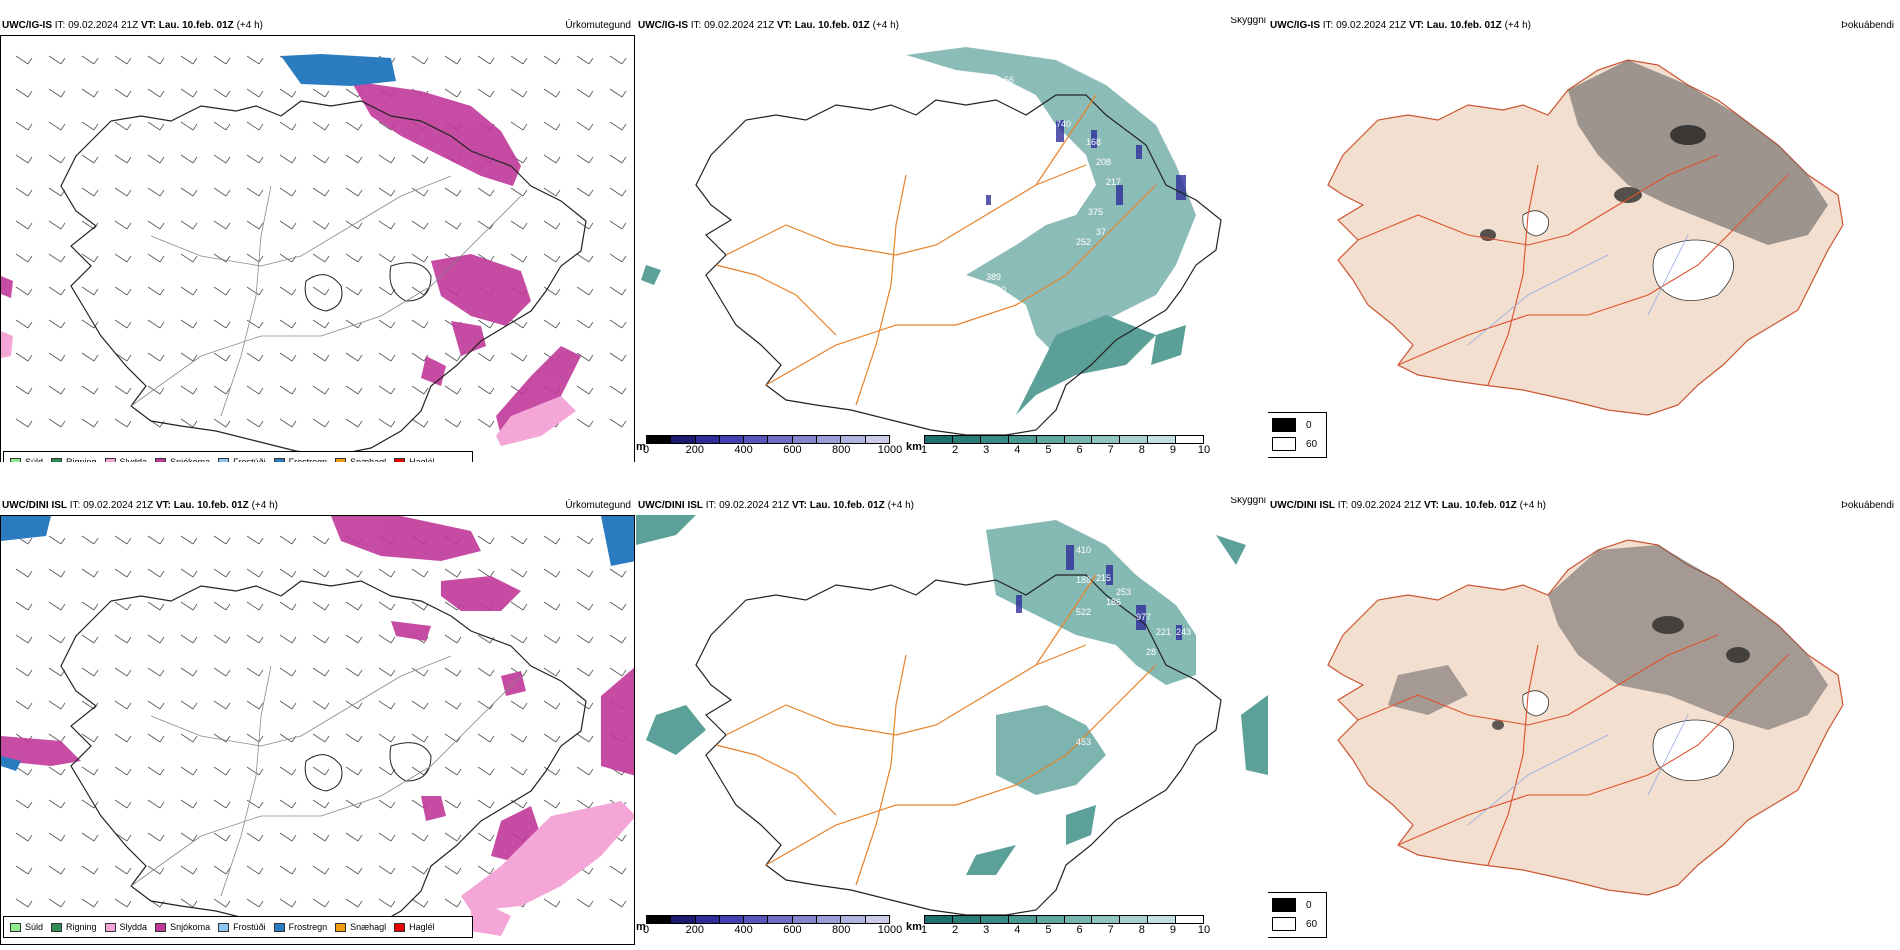 The width and height of the screenshot is (1900, 950). Describe the element at coordinates (1693, 270) in the screenshot. I see `glacier-white` at that location.